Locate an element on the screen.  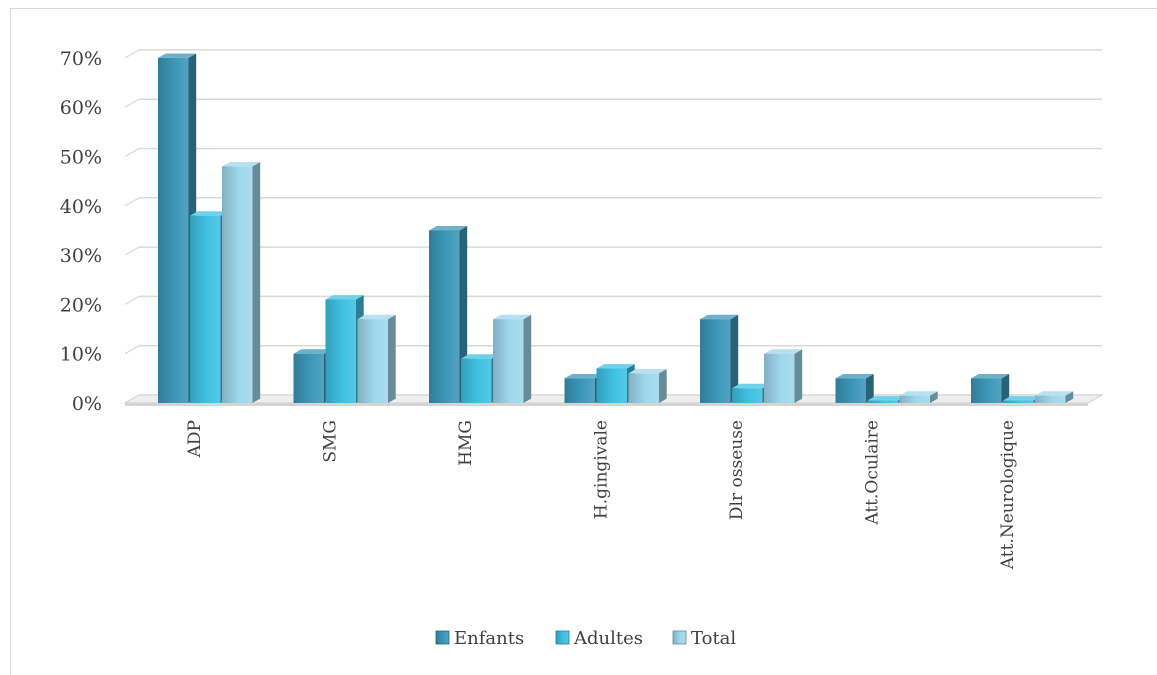
y-tick-label: 60% is located at coordinates (81, 108).